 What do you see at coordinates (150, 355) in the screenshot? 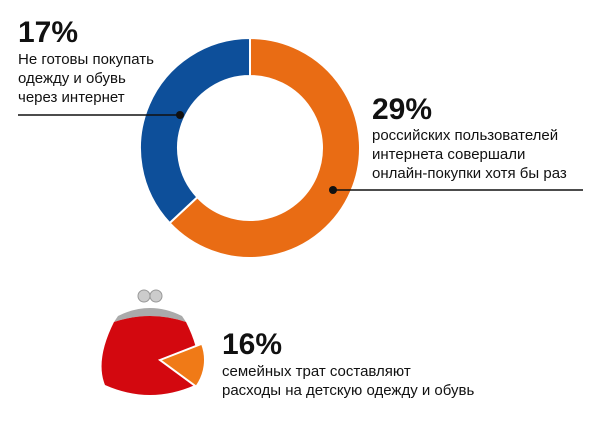
I see `purse-body` at bounding box center [150, 355].